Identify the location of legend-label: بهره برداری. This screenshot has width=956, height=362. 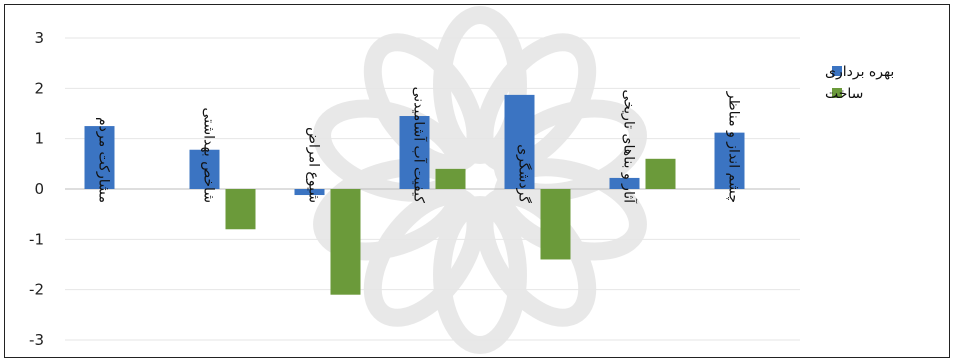
(859, 72).